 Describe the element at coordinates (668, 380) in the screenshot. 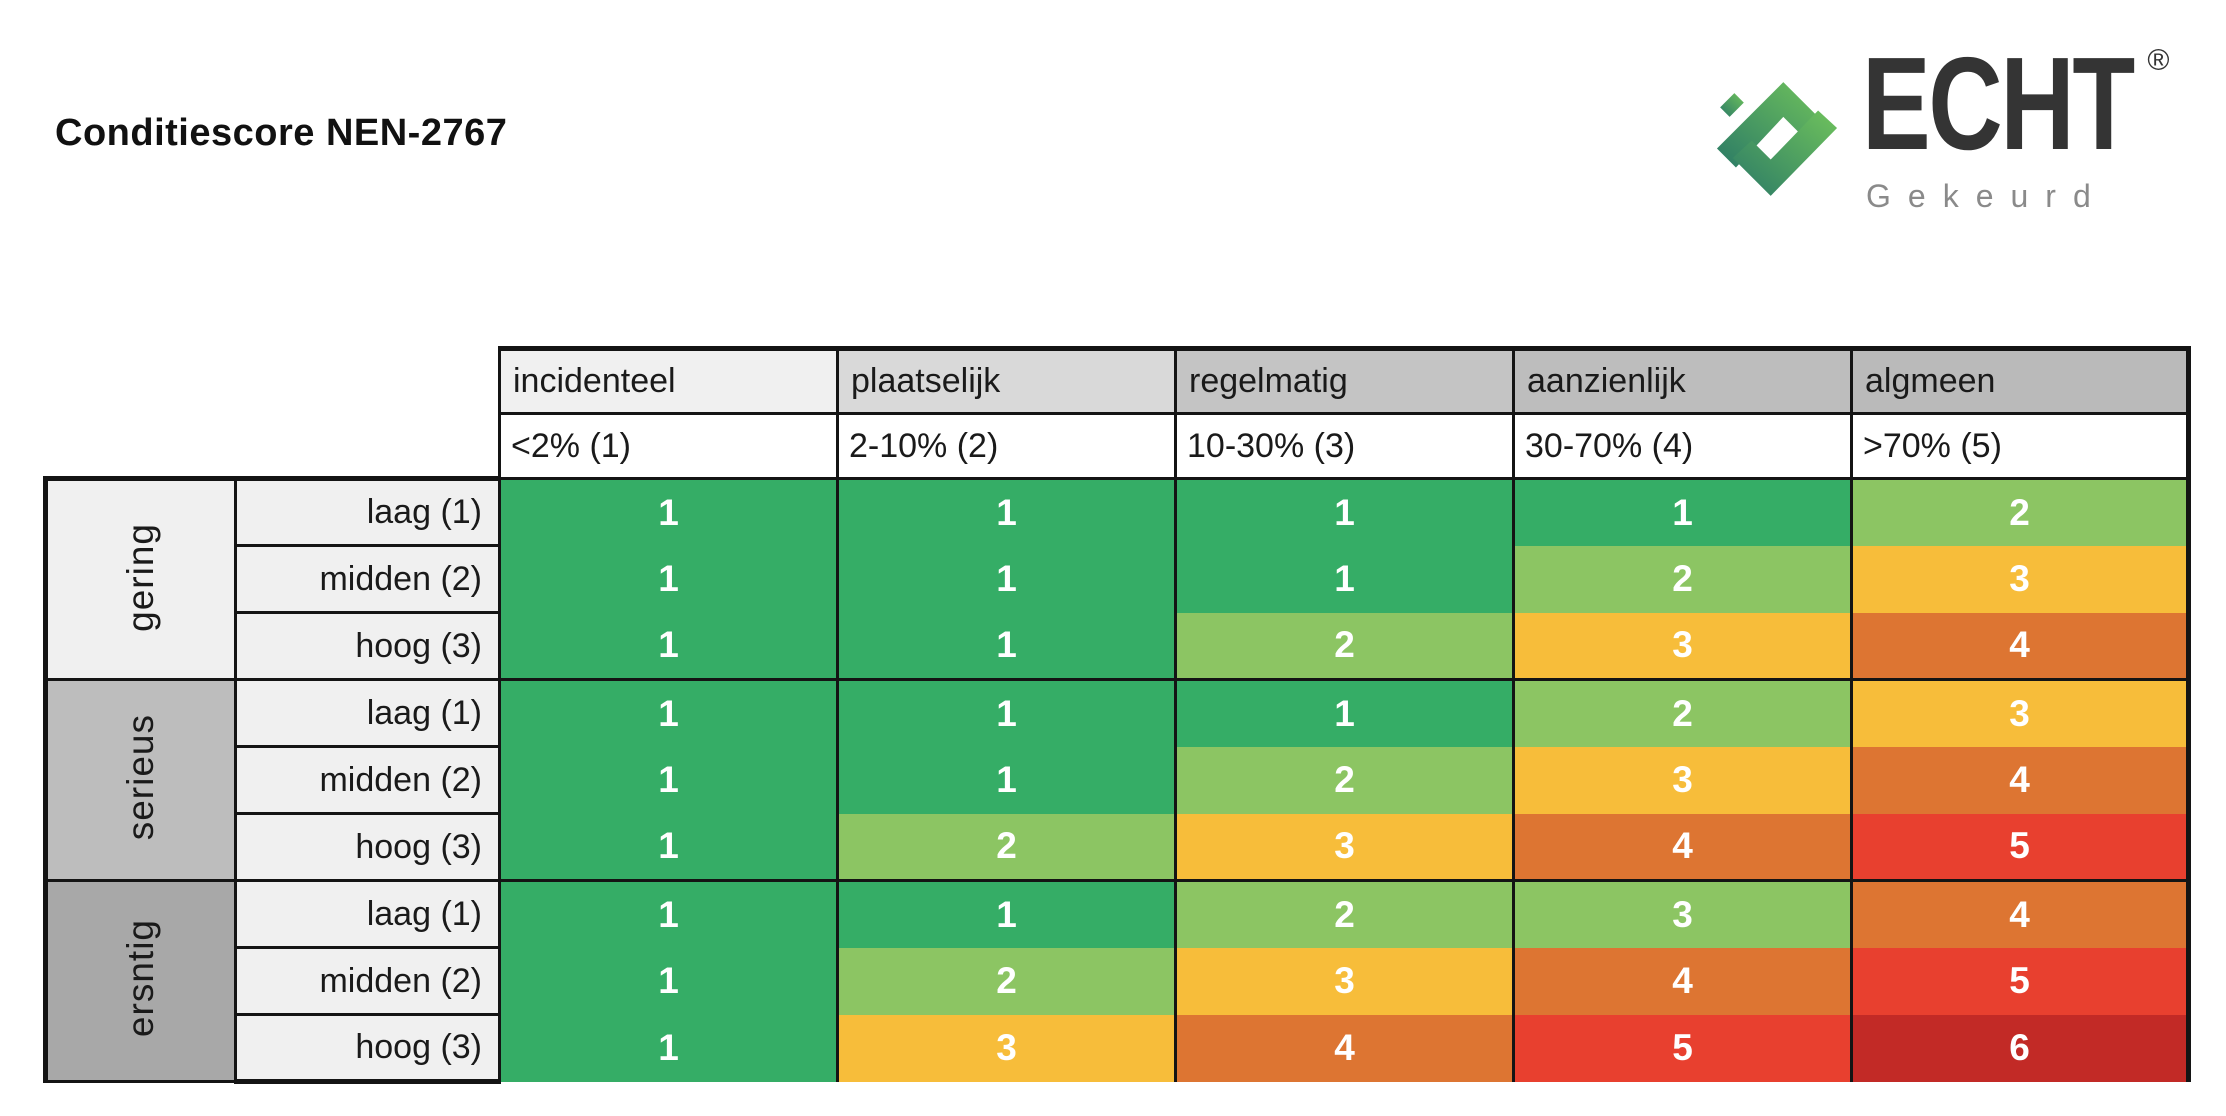

I see `col-header-incidenteel: incidenteel` at that location.